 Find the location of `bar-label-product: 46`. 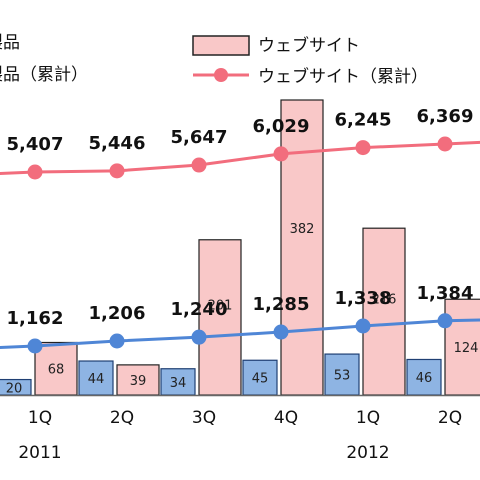

bar-label-product: 46 is located at coordinates (424, 378).